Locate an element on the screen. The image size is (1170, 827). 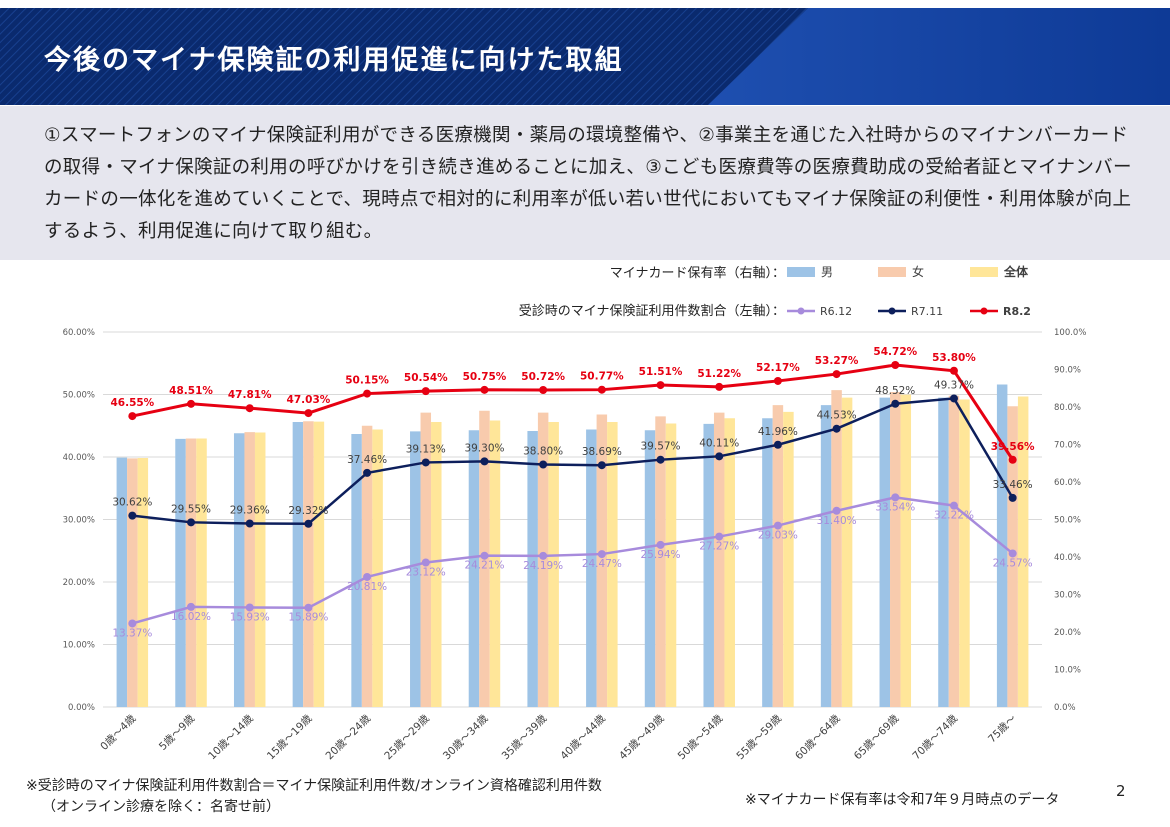
bar-全体-11 is located at coordinates (788, 559).